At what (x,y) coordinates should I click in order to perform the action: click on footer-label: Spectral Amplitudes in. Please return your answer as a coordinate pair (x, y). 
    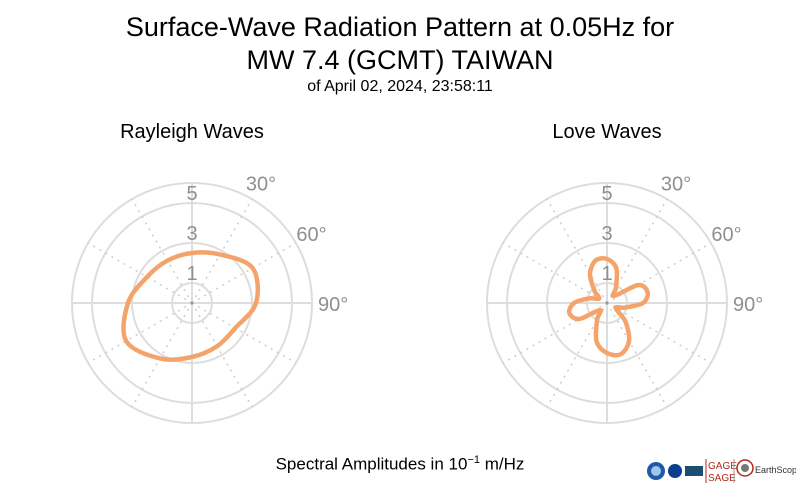
    Looking at the image, I should click on (359, 464).